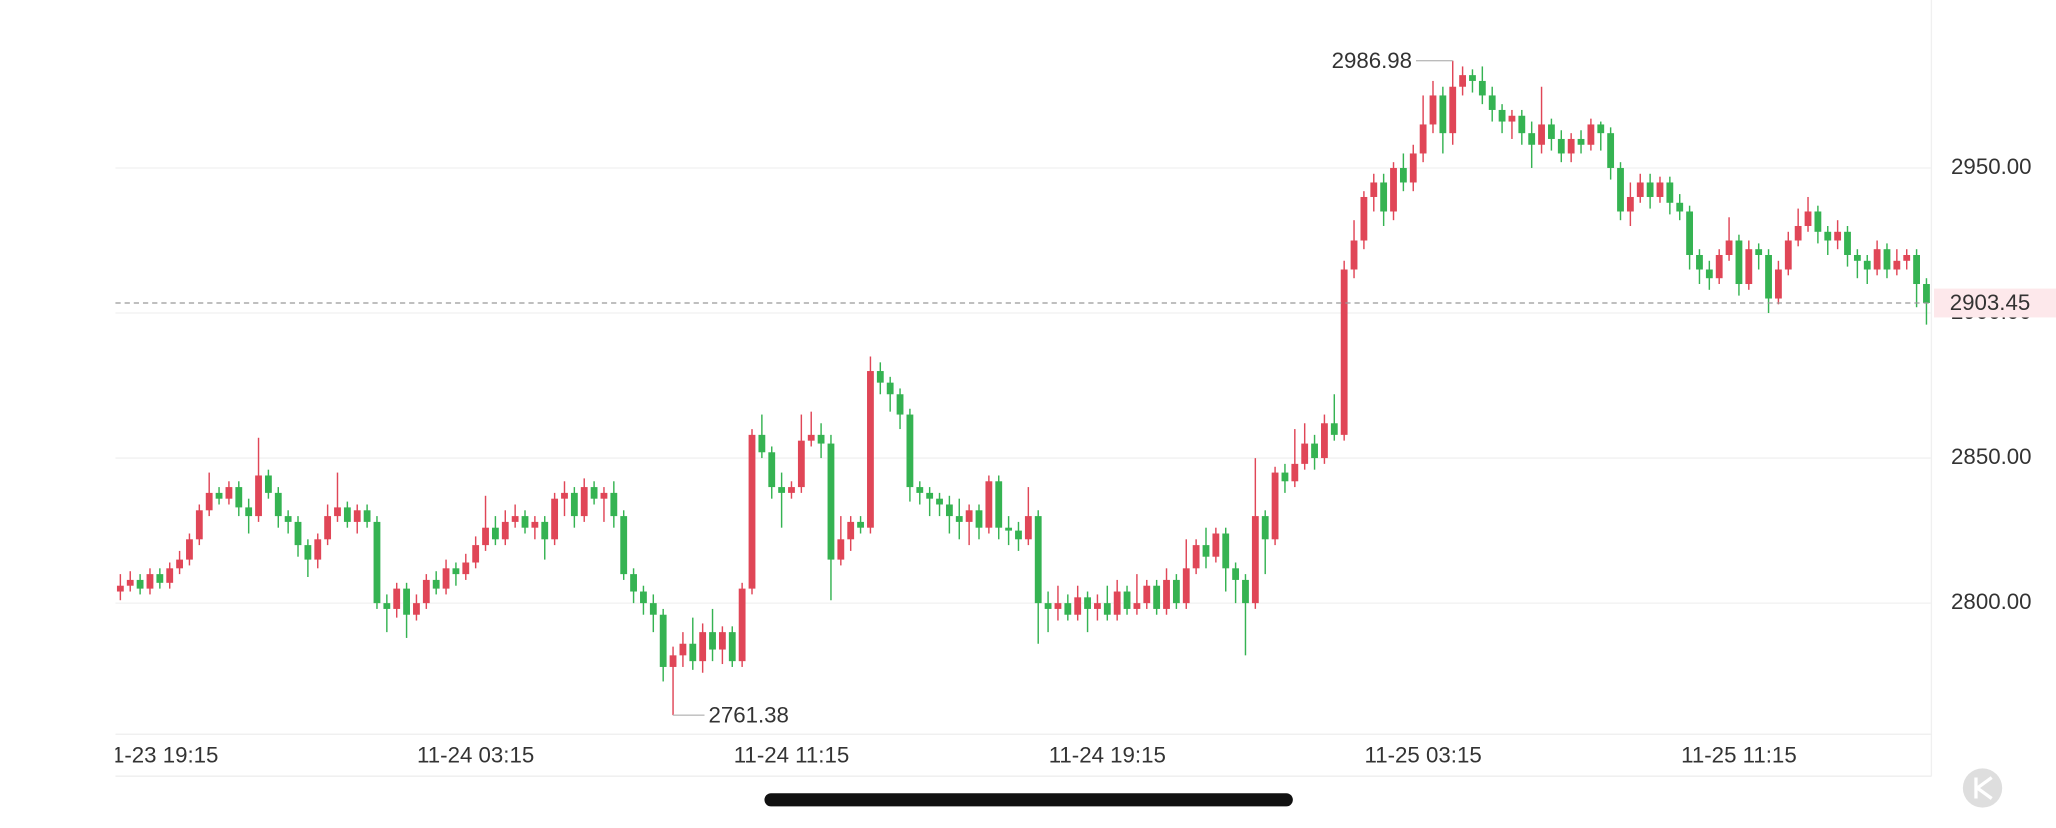  Describe the element at coordinates (748, 714) in the screenshot. I see `min-label: 2761.38` at that location.